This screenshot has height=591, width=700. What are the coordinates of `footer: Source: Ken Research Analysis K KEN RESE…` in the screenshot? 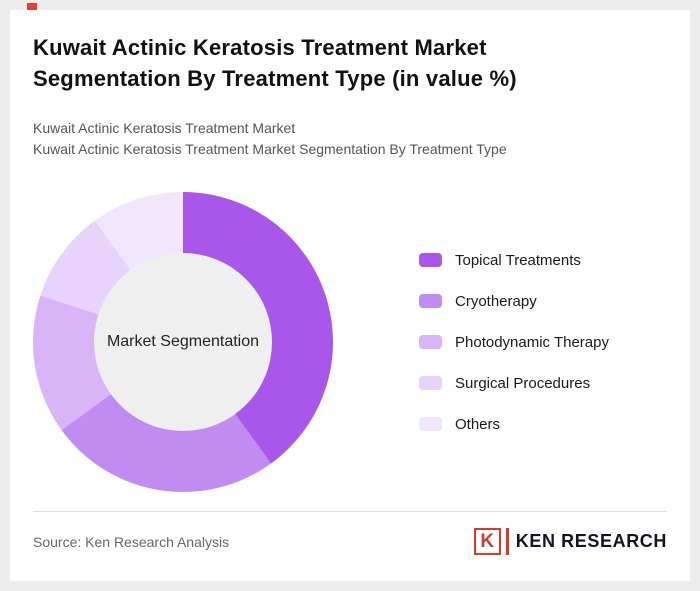 It's located at (350, 533).